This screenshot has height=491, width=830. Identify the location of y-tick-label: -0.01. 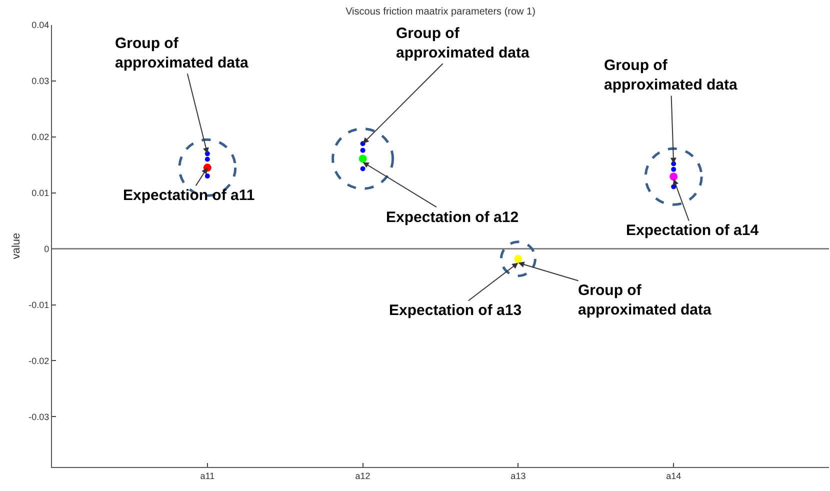
(39, 305).